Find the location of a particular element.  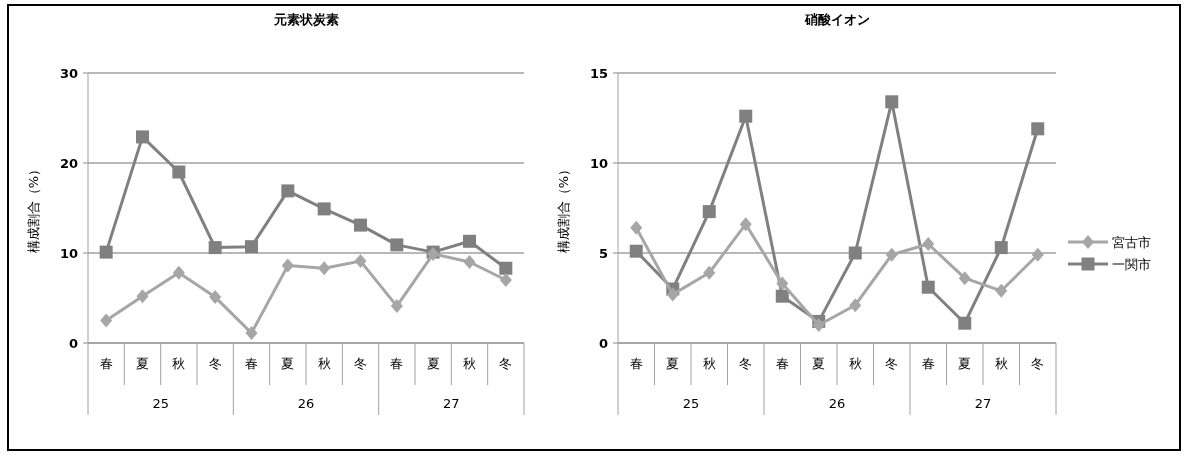

y-tick-label: 15 is located at coordinates (598, 73).